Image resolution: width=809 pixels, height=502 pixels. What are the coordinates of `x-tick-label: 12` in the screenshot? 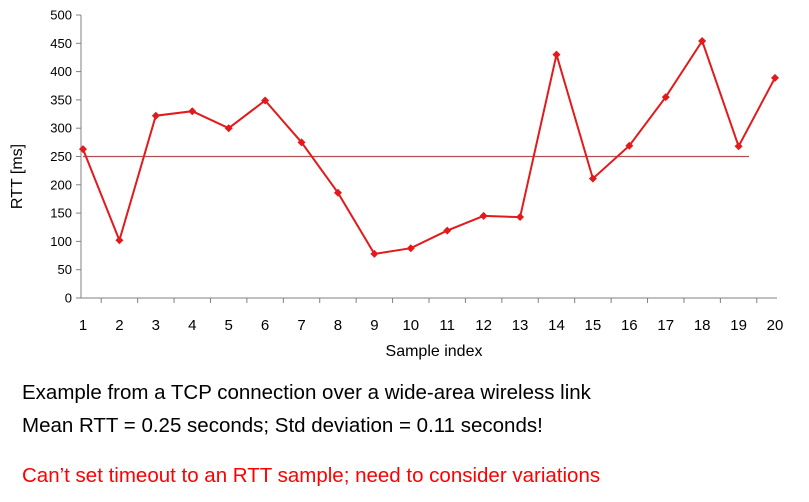 It's located at (483, 325).